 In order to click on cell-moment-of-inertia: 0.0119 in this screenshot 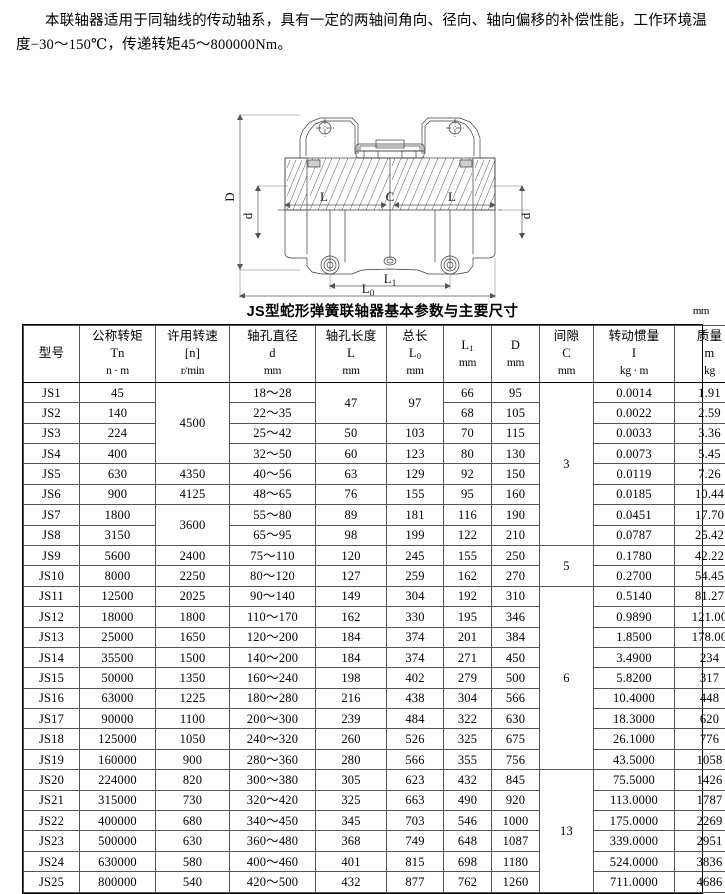, I will do `click(634, 474)`.